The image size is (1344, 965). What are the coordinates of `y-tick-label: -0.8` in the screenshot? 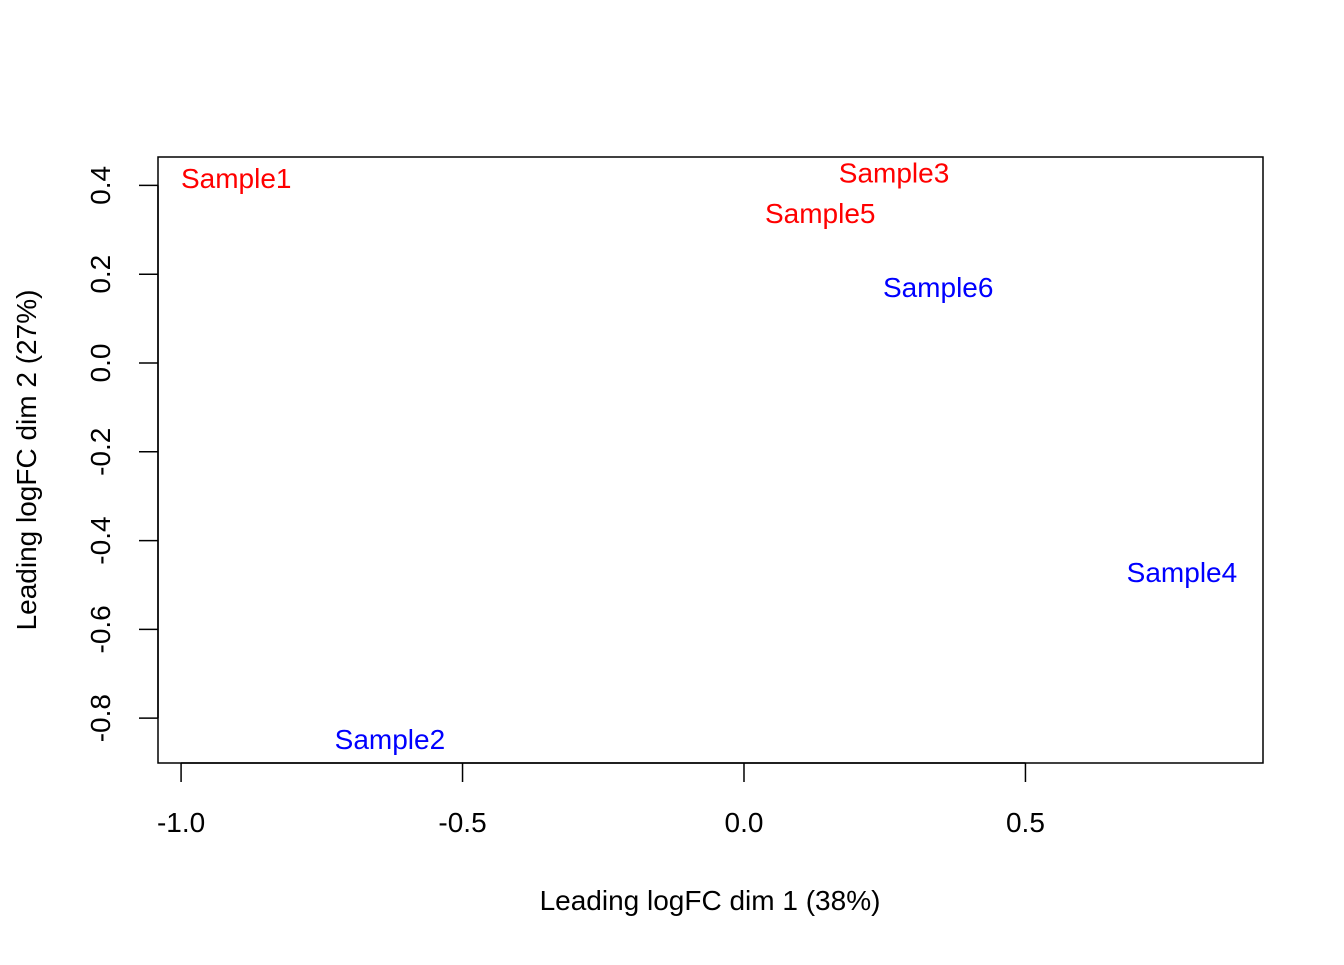 It's located at (100, 718).